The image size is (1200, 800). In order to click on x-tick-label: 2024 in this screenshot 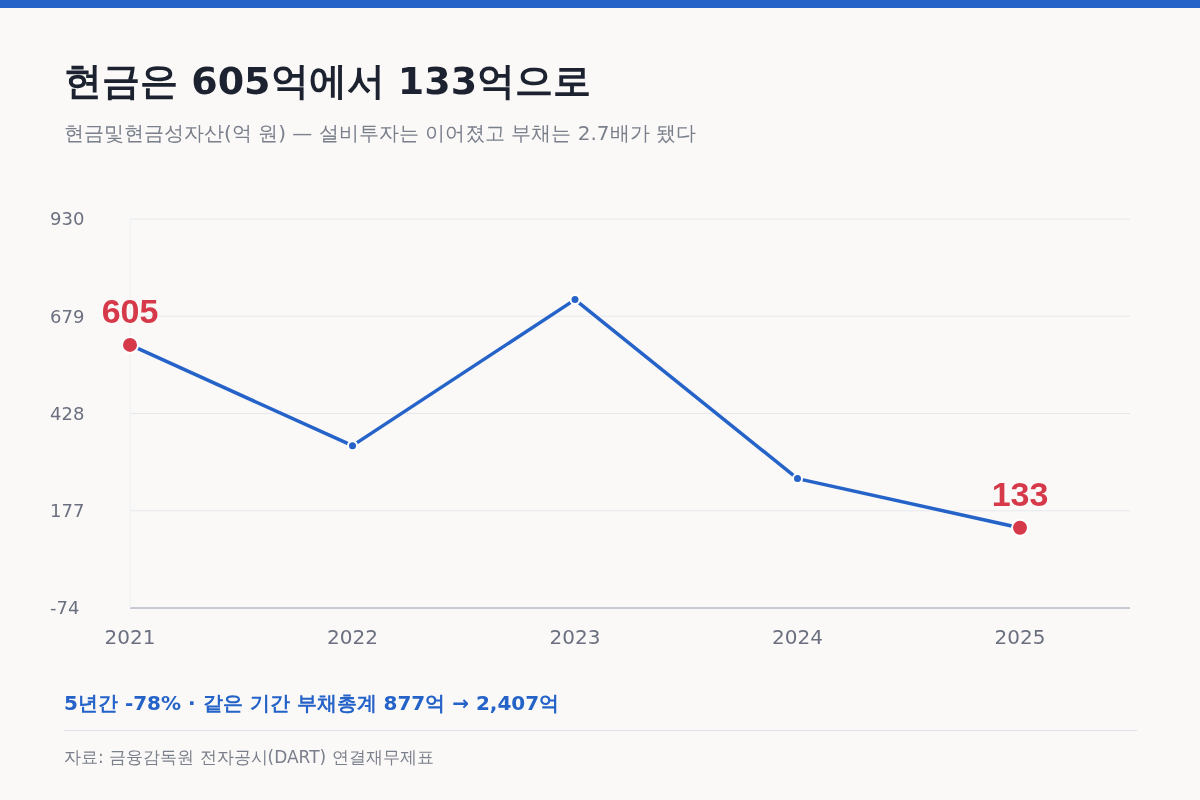, I will do `click(797, 637)`.